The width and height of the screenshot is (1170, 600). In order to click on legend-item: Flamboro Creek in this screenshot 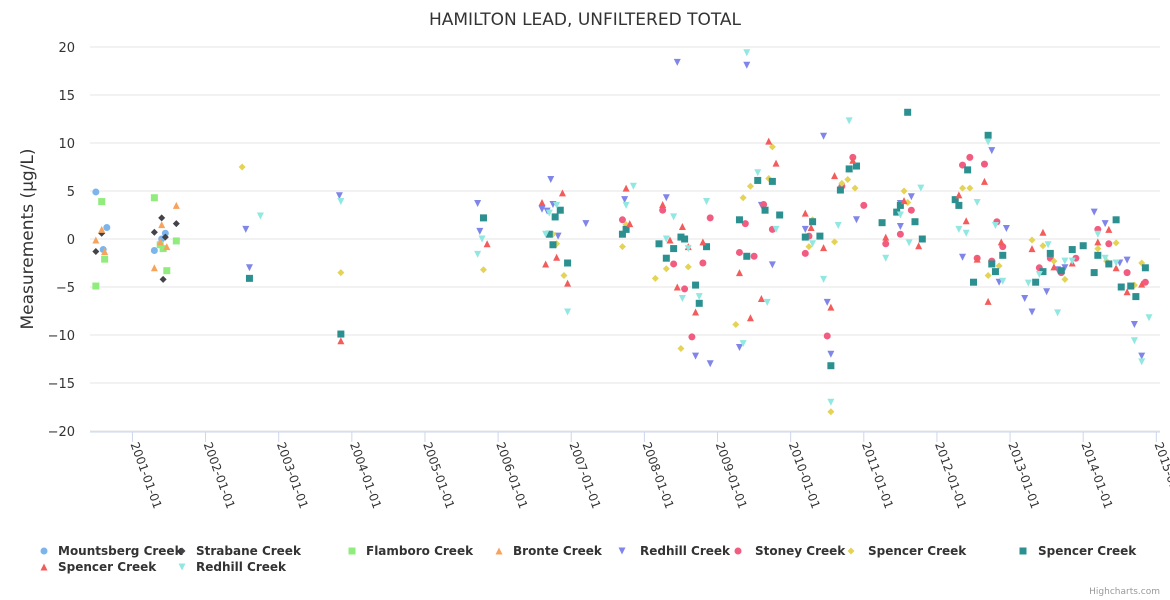, I will do `click(411, 551)`.